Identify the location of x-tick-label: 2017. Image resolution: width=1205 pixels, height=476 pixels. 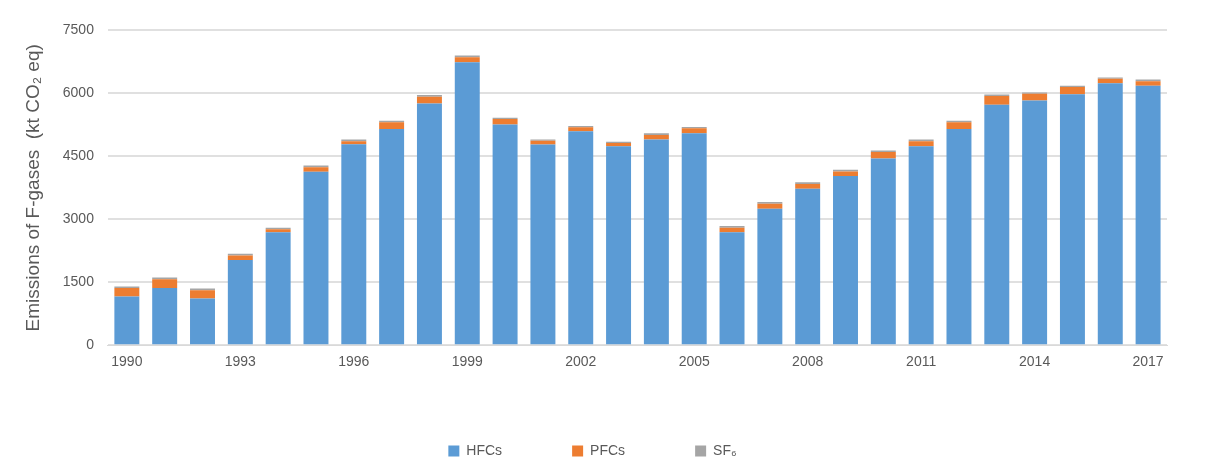
(1148, 361).